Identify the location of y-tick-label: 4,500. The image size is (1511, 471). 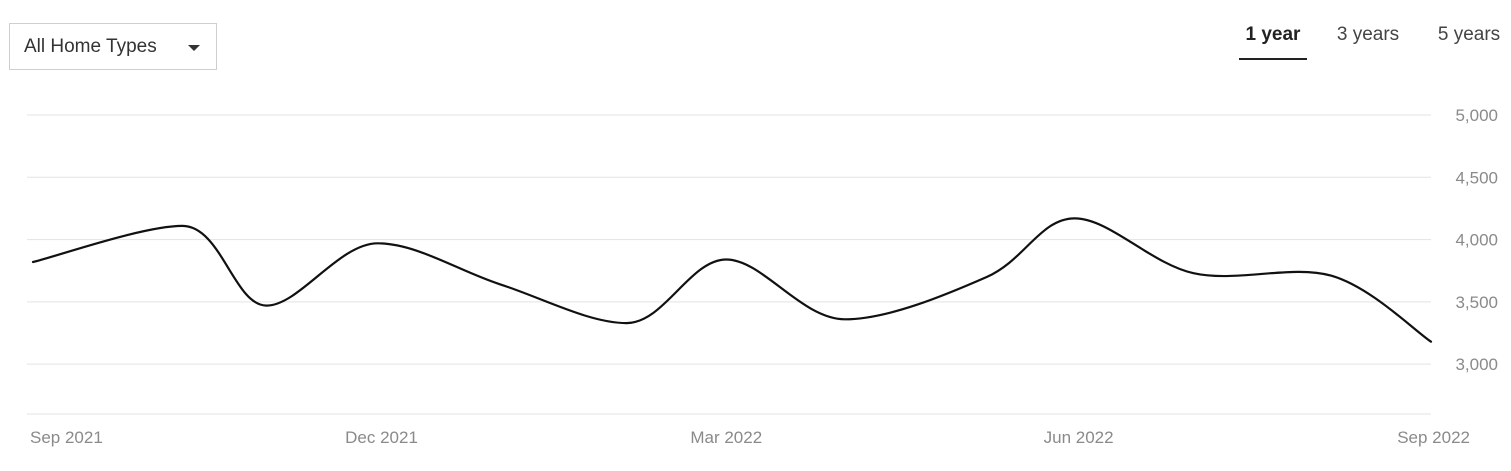
(1476, 177).